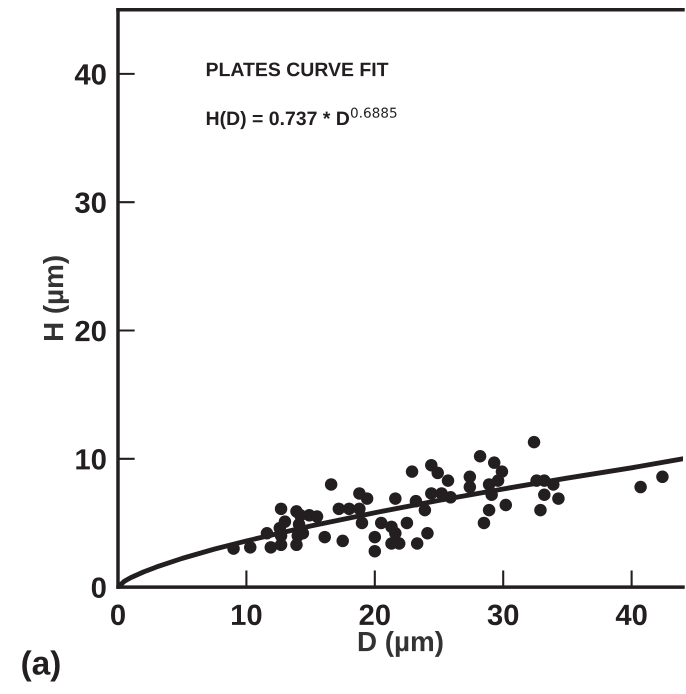 The image size is (686, 694). I want to click on text: (a), so click(41, 666).